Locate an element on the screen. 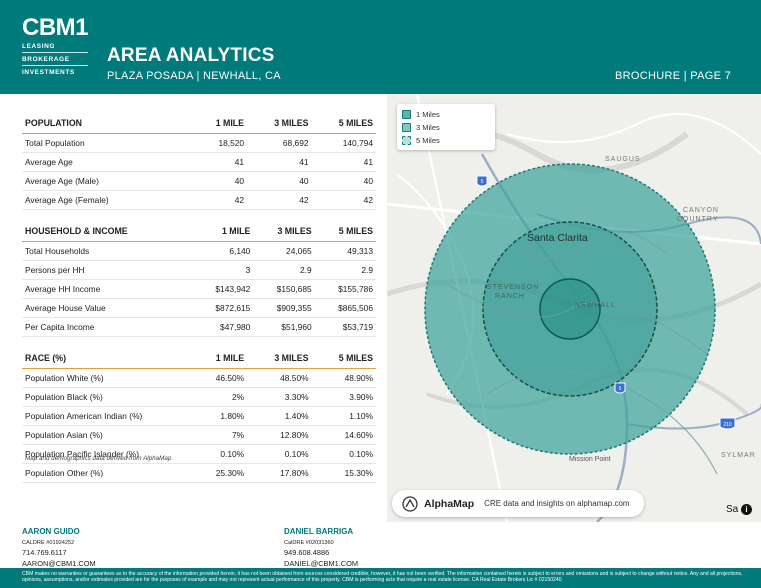 The image size is (761, 588). value-5-miles: $865,506 is located at coordinates (345, 308).